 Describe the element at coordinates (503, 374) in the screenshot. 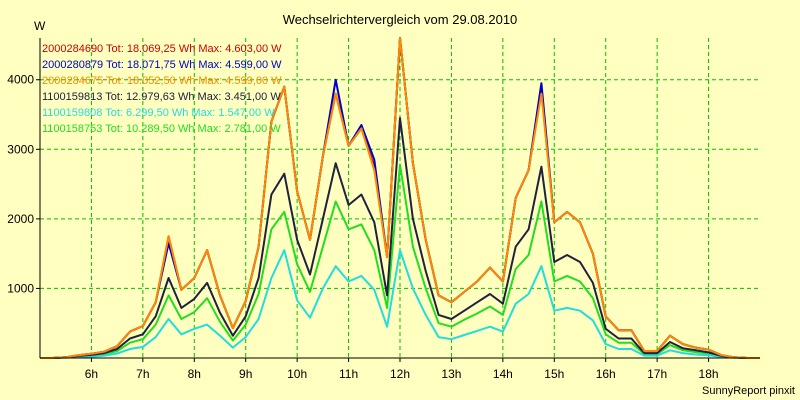

I see `x-tick-label: 14h` at that location.